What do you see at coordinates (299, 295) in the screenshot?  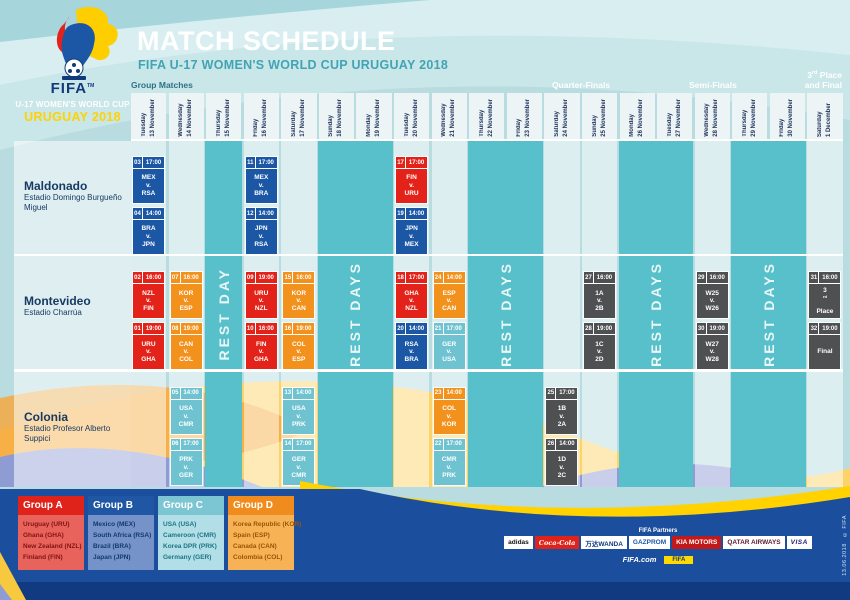 I see `match-cell: 15 16:00 KOR v. CAN` at bounding box center [299, 295].